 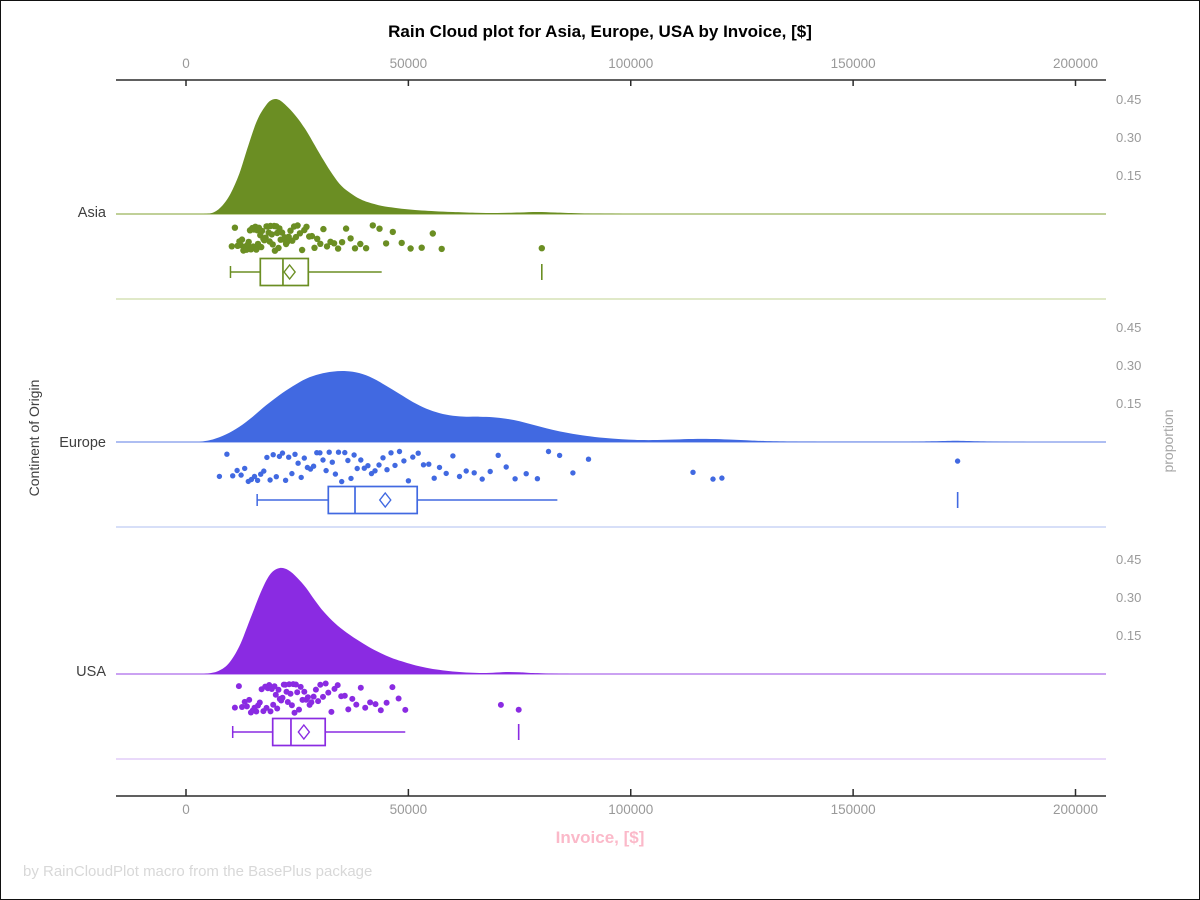 What do you see at coordinates (1168, 441) in the screenshot?
I see `y2-axis-title: proportion` at bounding box center [1168, 441].